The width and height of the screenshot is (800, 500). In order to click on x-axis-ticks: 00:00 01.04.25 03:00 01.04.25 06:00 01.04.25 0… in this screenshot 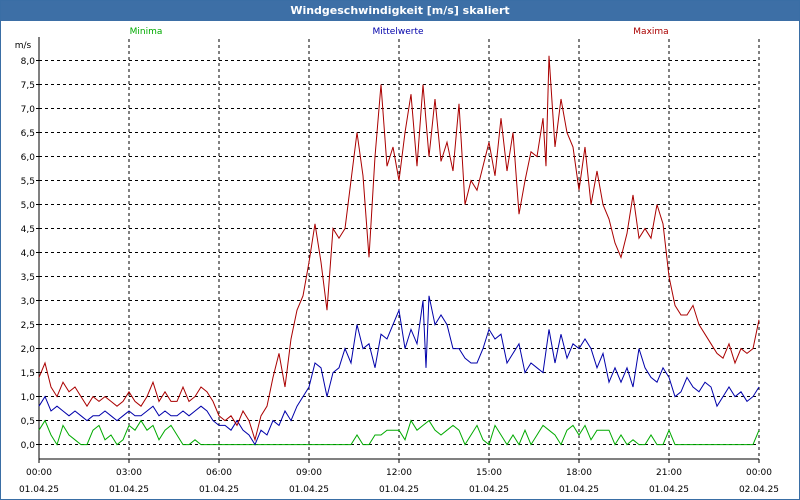, I will do `click(399, 477)`.